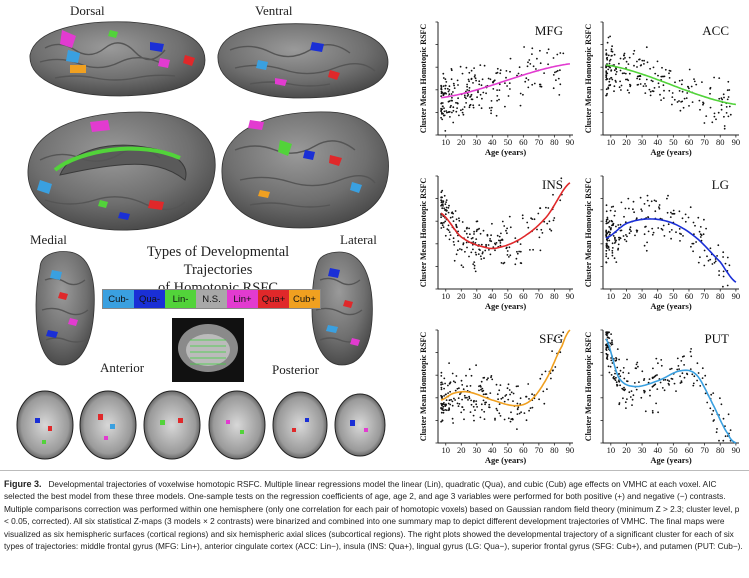  What do you see at coordinates (87, 10) in the screenshot?
I see `view-label-dorsal: Dorsal` at bounding box center [87, 10].